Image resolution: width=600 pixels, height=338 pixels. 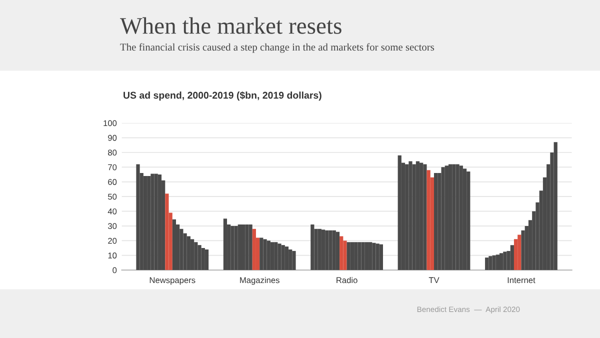 What do you see at coordinates (112, 167) in the screenshot?
I see `y-tick-label: 70` at bounding box center [112, 167].